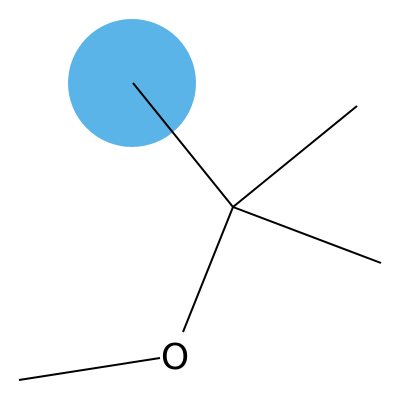 The image size is (400, 400). What do you see at coordinates (307, 235) in the screenshot?
I see `bond-methyl-right` at bounding box center [307, 235].